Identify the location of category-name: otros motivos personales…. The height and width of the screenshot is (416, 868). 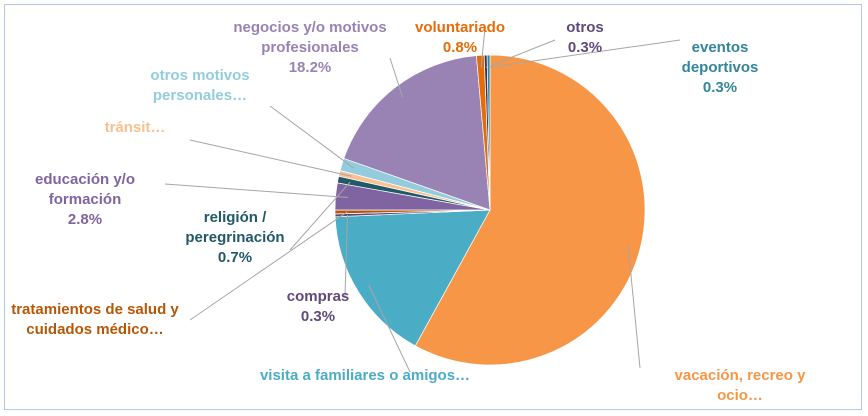
(200, 85).